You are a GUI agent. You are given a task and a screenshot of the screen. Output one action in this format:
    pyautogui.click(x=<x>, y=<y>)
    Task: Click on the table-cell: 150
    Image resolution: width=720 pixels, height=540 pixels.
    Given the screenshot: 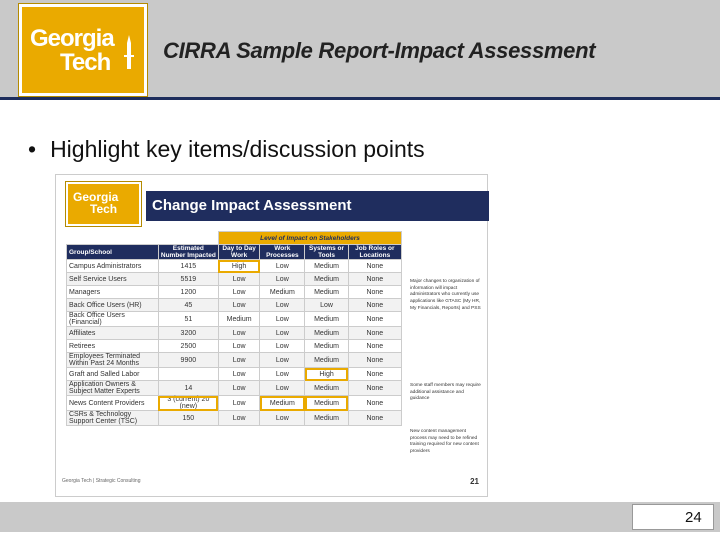 What is the action you would take?
    pyautogui.click(x=188, y=418)
    